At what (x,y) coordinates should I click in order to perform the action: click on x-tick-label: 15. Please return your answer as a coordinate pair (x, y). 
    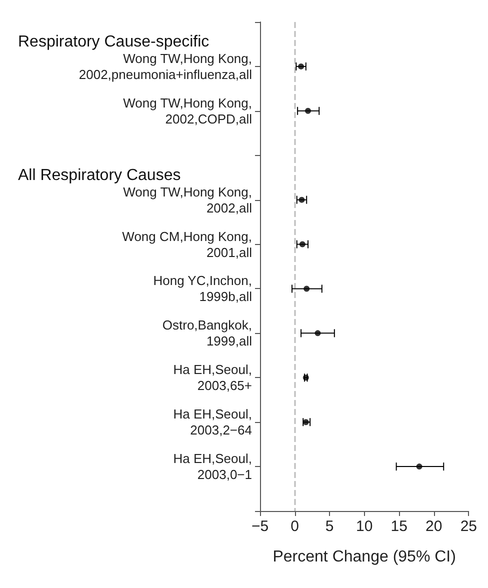
    Looking at the image, I should click on (399, 526).